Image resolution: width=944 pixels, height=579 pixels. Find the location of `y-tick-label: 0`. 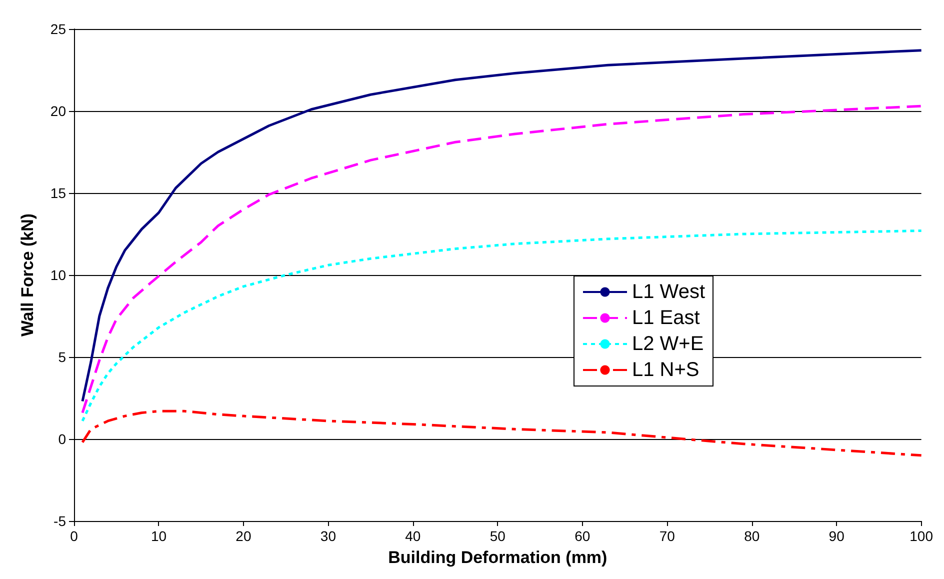

y-tick-label: 0 is located at coordinates (62, 439).